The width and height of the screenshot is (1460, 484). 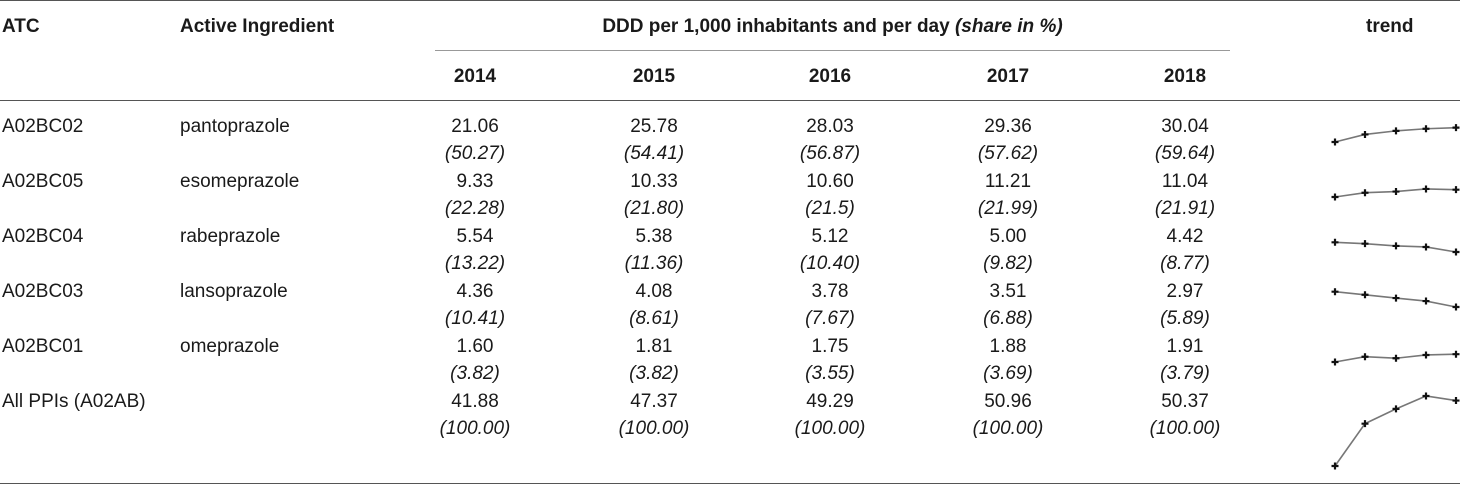 What do you see at coordinates (654, 126) in the screenshot?
I see `ddd-value: 25.78` at bounding box center [654, 126].